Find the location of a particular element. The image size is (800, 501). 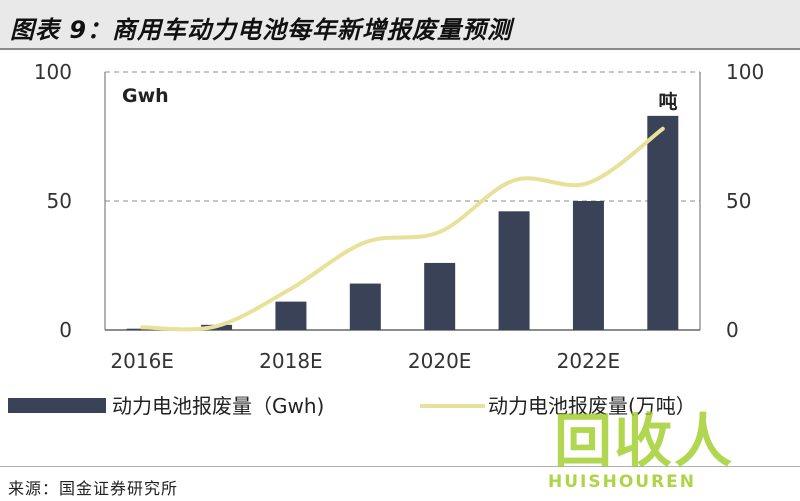

right-tick-label: 100 is located at coordinates (745, 72).